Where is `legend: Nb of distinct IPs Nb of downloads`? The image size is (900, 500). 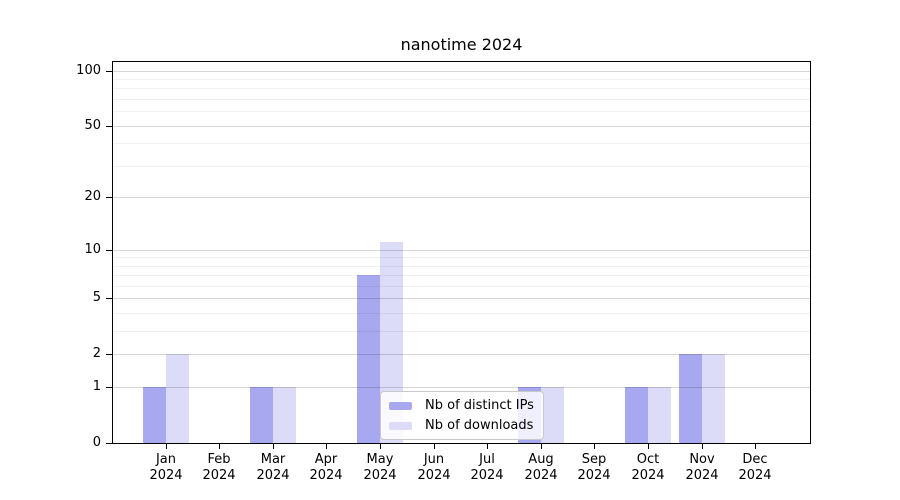 legend: Nb of distinct IPs Nb of downloads is located at coordinates (462, 415).